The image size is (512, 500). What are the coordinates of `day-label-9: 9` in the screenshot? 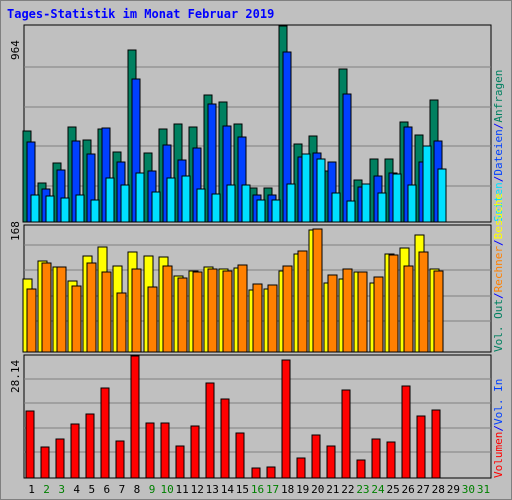 It's located at (152, 489).